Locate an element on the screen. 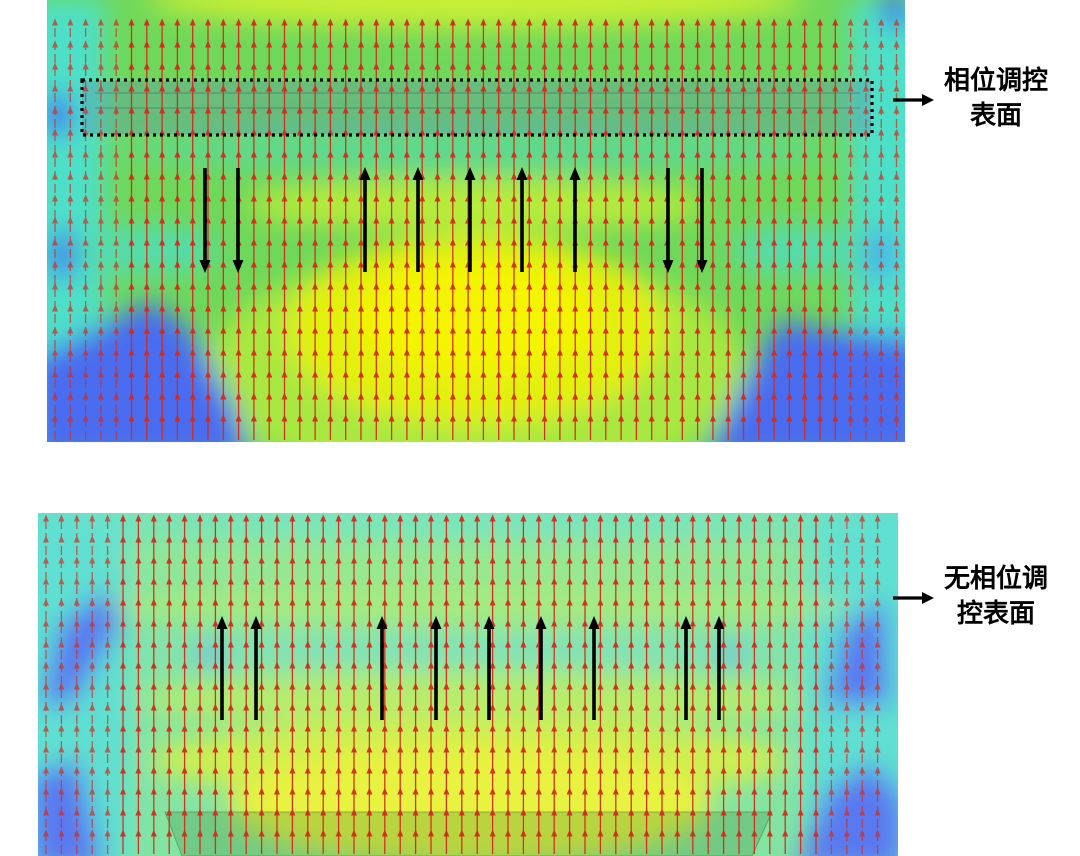 The width and height of the screenshot is (1080, 856). top-label-line2: 表面 is located at coordinates (996, 116).